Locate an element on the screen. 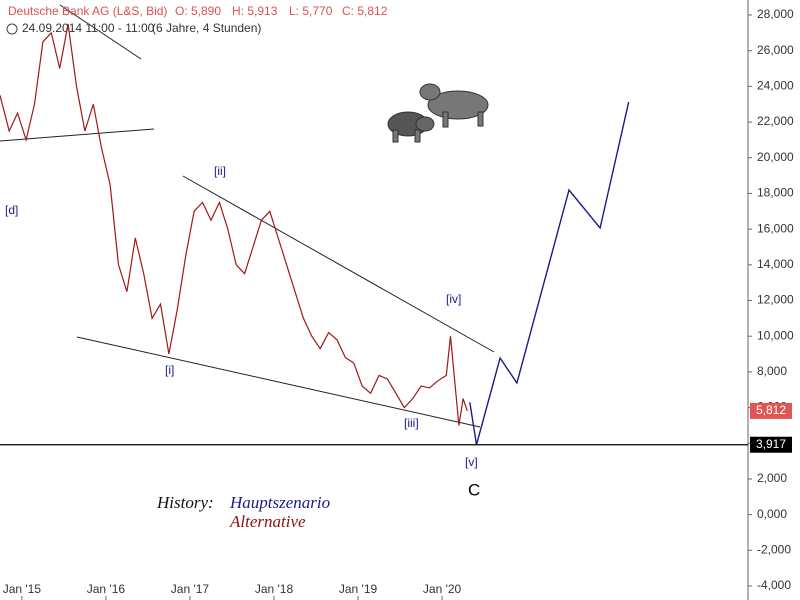  y-tick-label: -4,000 is located at coordinates (774, 585).